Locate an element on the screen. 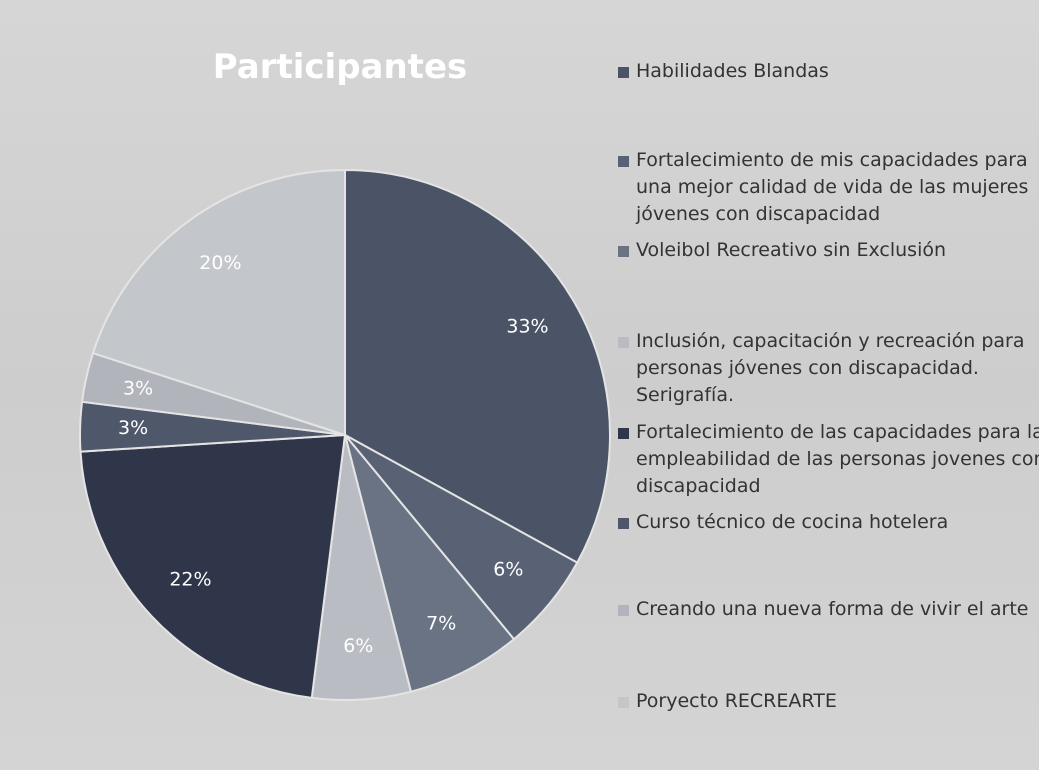  legend-item: Creando una nueva forma de vivir el arte is located at coordinates (827, 609).